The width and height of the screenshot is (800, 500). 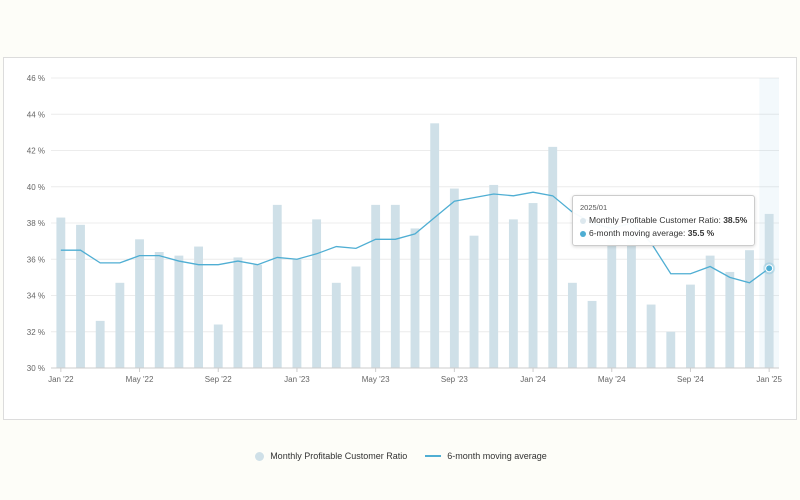 I want to click on x-tick-label: May '23, so click(x=376, y=379).